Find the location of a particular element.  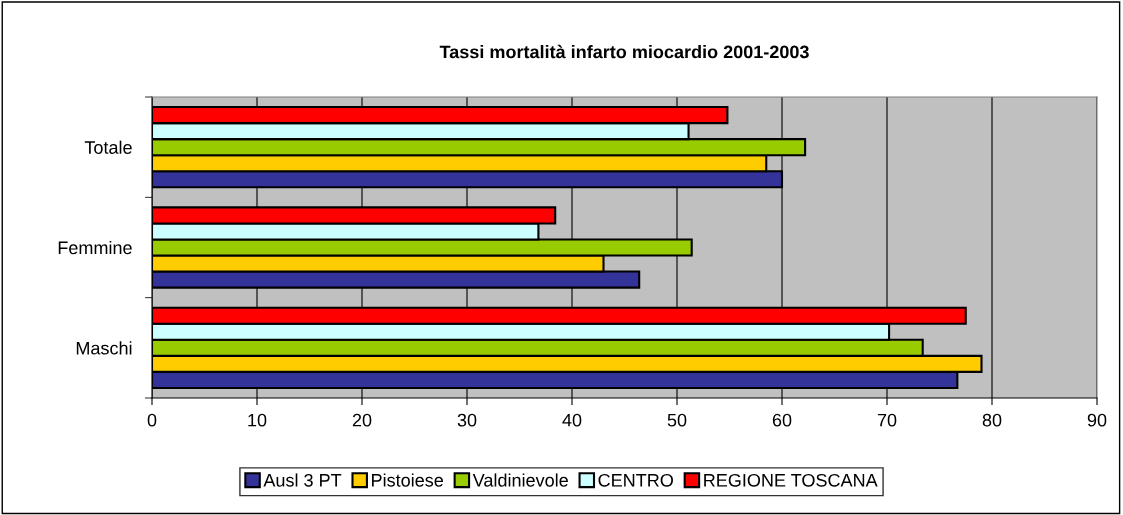

x-tick-label: 60 is located at coordinates (782, 420).